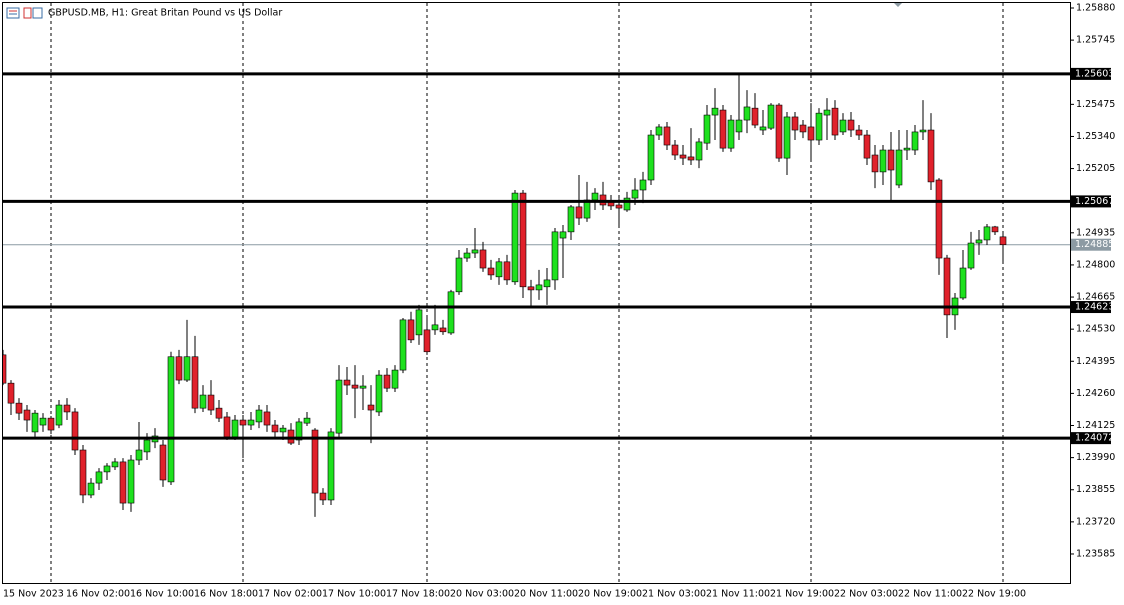 The image size is (1124, 605). What do you see at coordinates (546, 594) in the screenshot?
I see `x-tick-label: 20 Nov 11:00` at bounding box center [546, 594].